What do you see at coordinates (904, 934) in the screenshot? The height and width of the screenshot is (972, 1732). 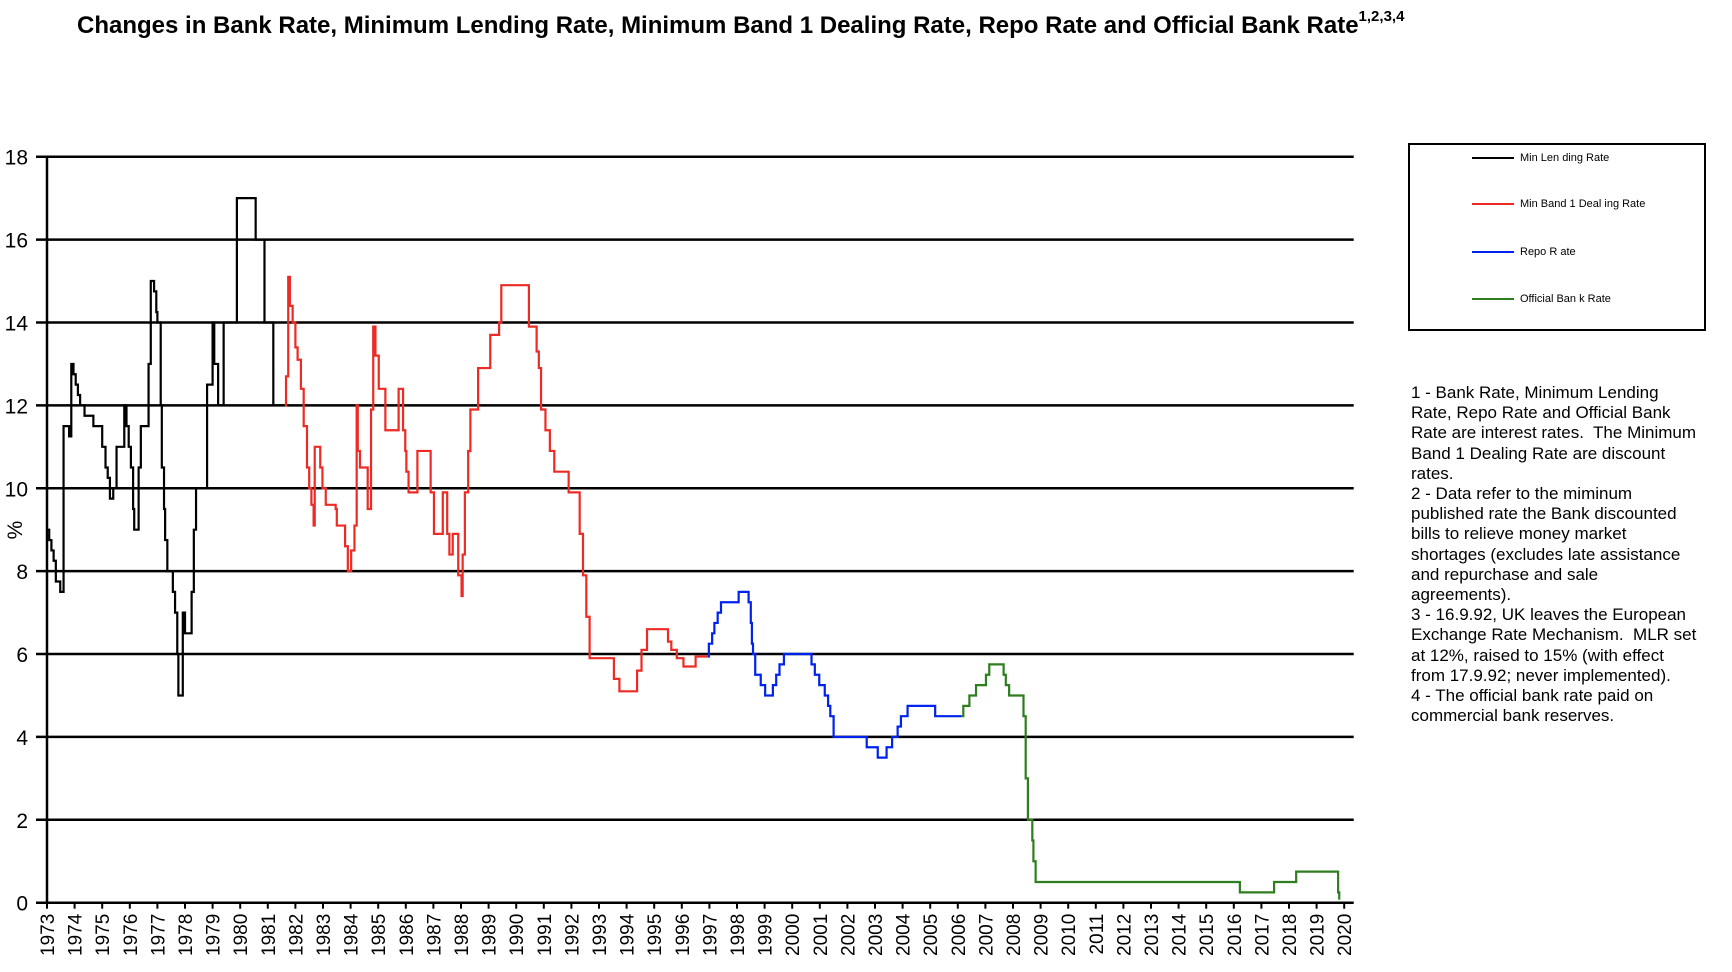 I see `x-tick-label: 2004` at bounding box center [904, 934].